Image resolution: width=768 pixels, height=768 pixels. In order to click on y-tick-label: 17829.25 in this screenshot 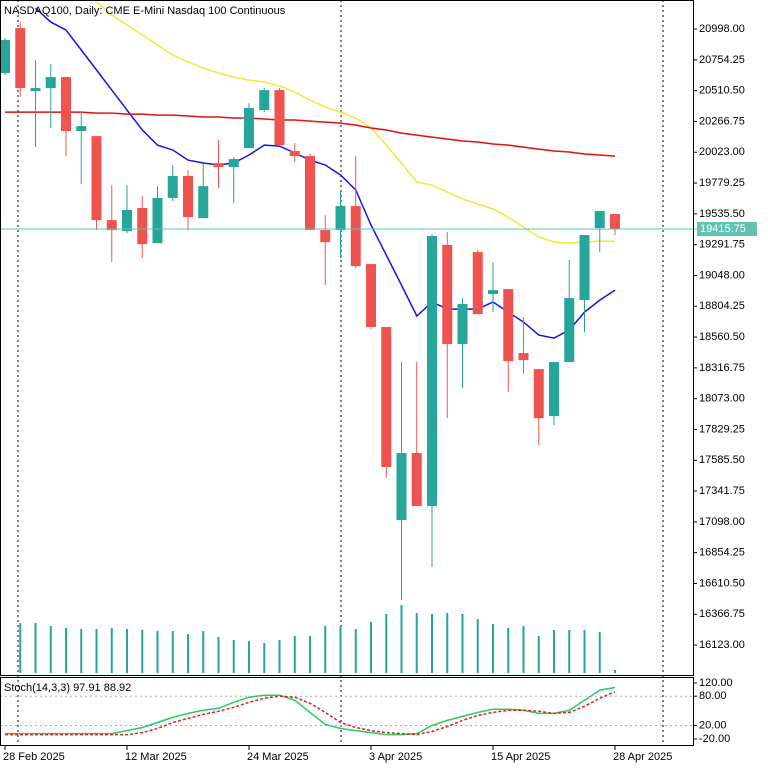, I will do `click(722, 429)`.